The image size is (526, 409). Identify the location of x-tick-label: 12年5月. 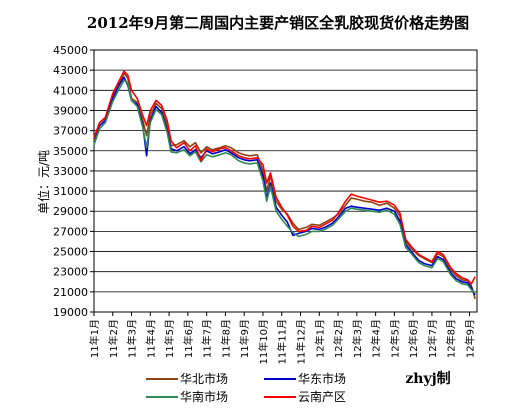
(394, 338).